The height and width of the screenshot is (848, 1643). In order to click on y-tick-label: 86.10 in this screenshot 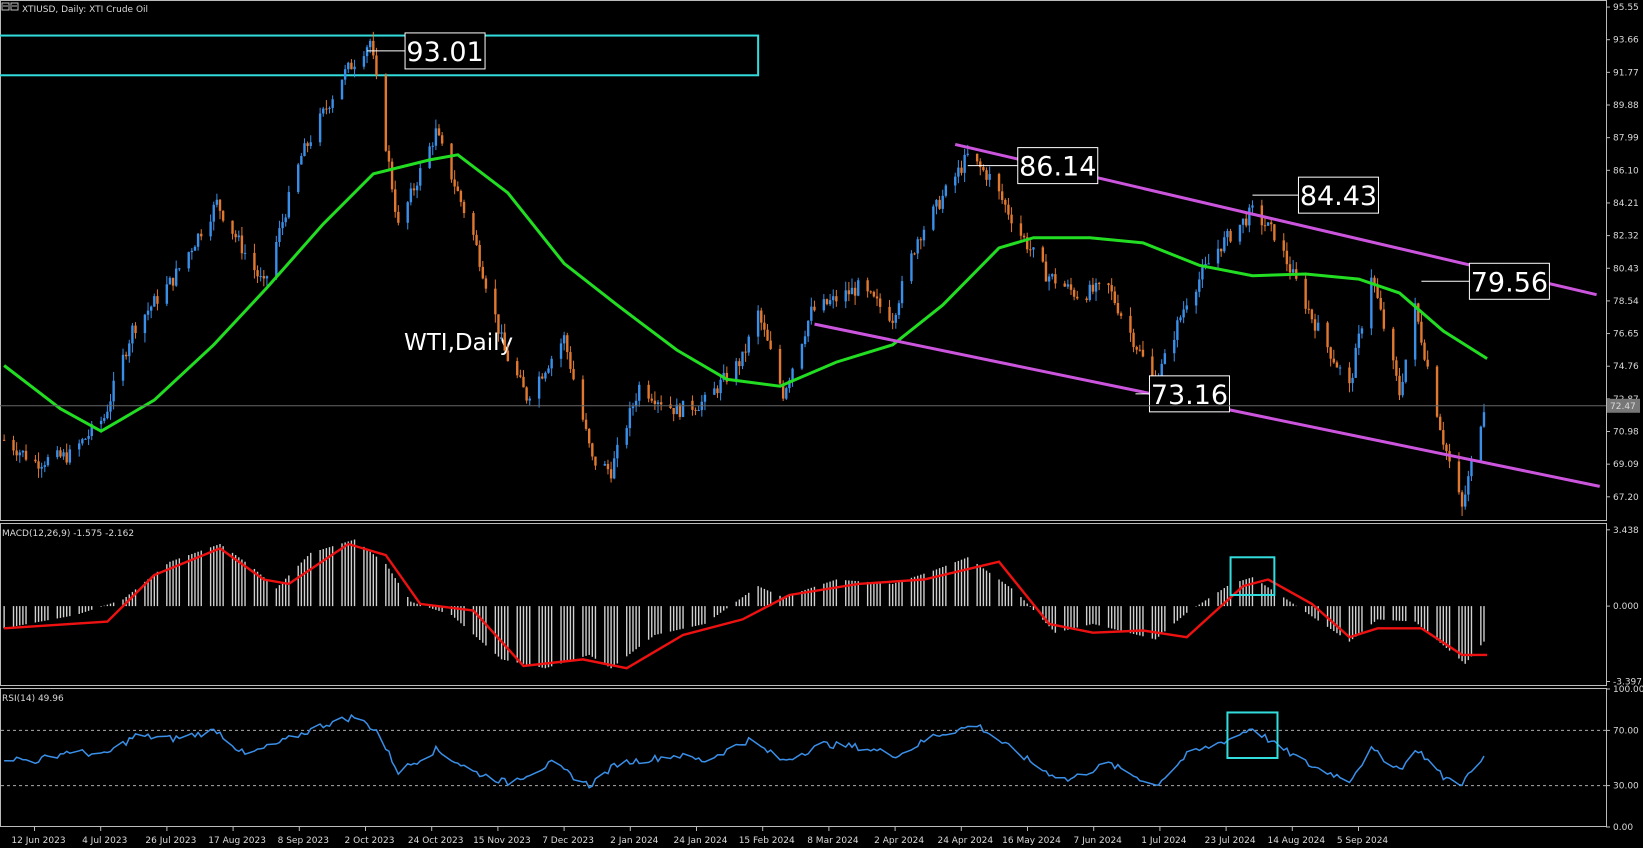, I will do `click(1626, 171)`.